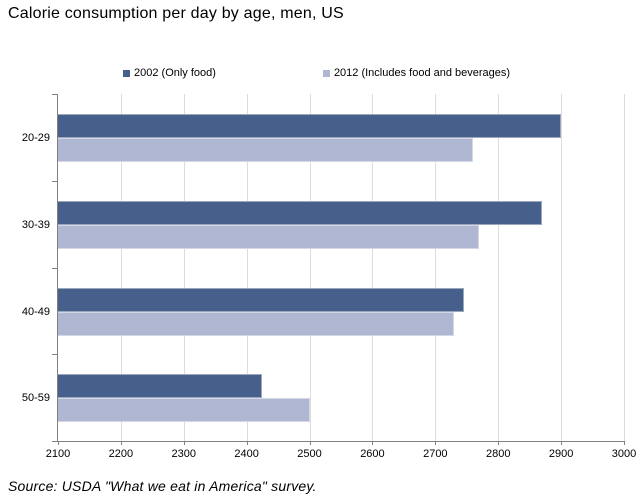  What do you see at coordinates (58, 454) in the screenshot?
I see `x-tick-label-2100: 2100` at bounding box center [58, 454].